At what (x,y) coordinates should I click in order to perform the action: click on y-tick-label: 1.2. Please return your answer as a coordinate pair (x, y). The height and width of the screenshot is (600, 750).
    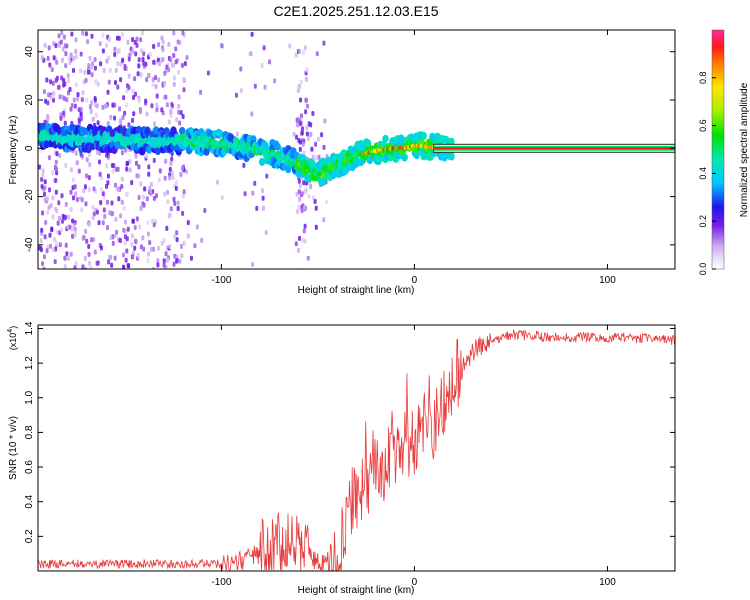
    Looking at the image, I should click on (29, 363).